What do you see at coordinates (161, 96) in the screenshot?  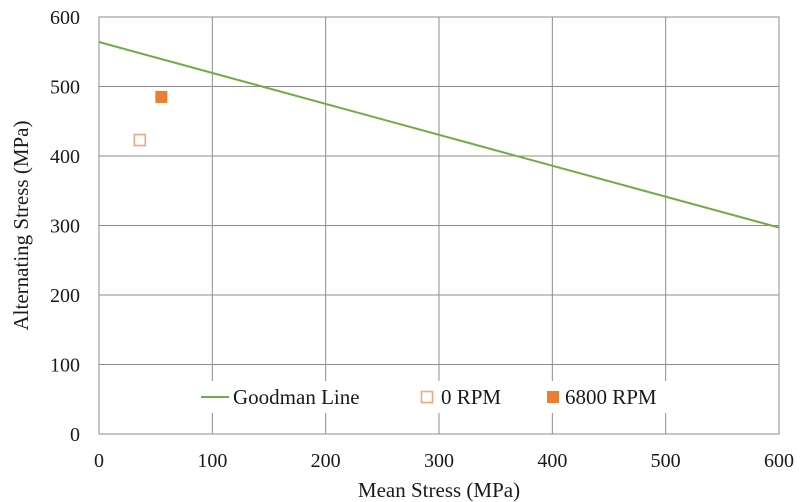 I see `data-point-6800-rpm` at bounding box center [161, 96].